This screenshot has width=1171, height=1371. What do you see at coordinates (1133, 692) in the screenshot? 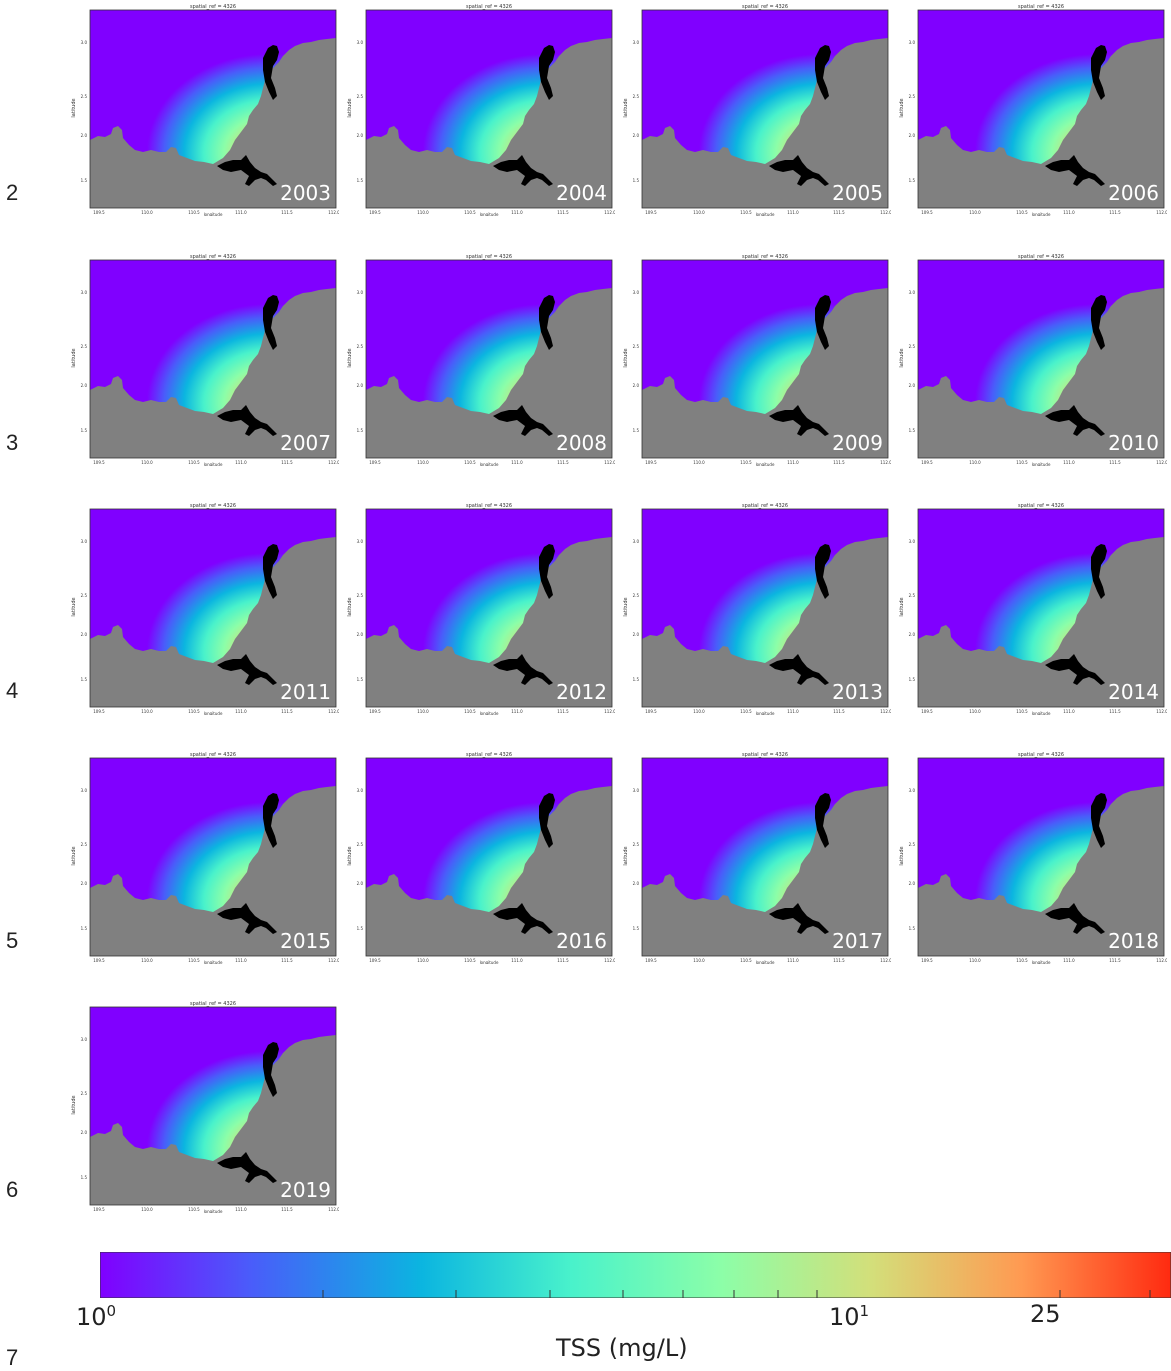
I see `year-label: 2014` at bounding box center [1133, 692].